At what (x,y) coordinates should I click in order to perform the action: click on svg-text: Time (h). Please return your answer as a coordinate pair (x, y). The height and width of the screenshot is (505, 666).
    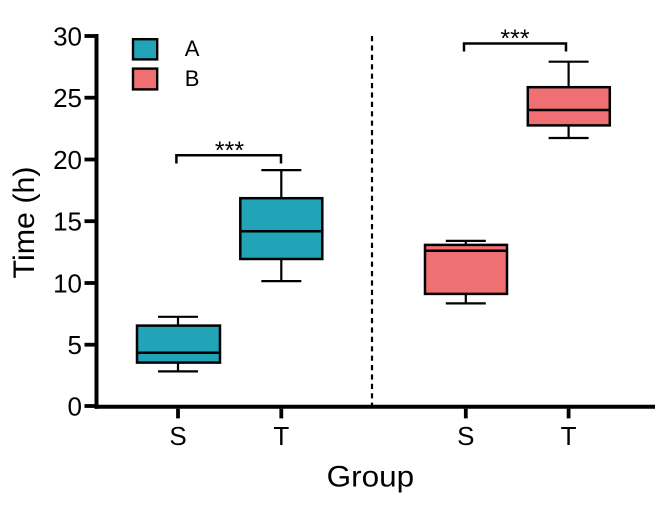
    Looking at the image, I should click on (24, 223).